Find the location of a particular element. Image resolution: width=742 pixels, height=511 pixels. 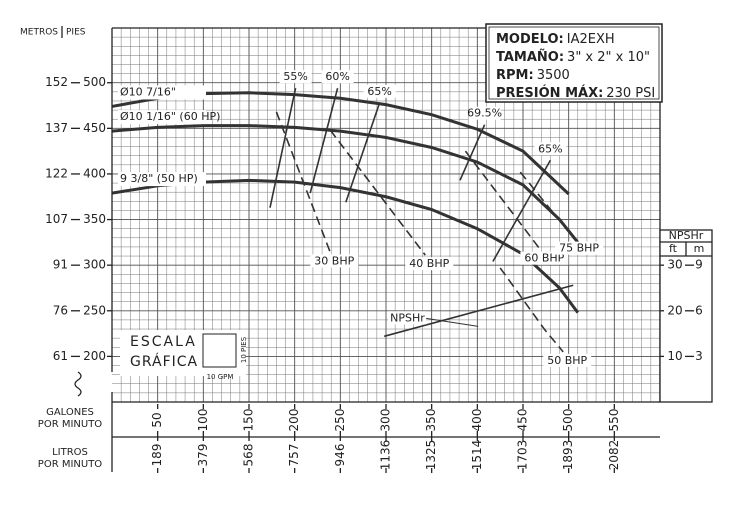

axis-break is located at coordinates (78, 384).